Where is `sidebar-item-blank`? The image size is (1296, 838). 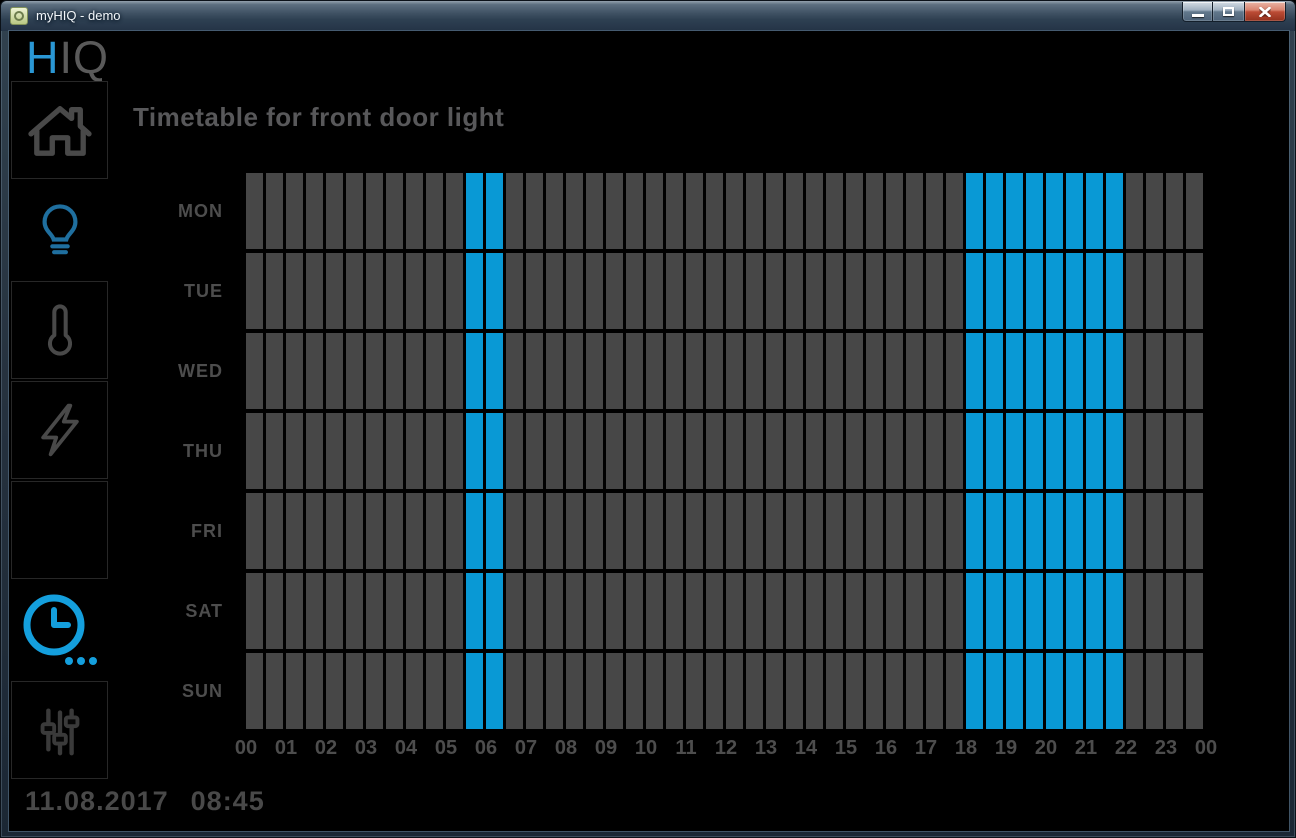
sidebar-item-blank is located at coordinates (59, 530).